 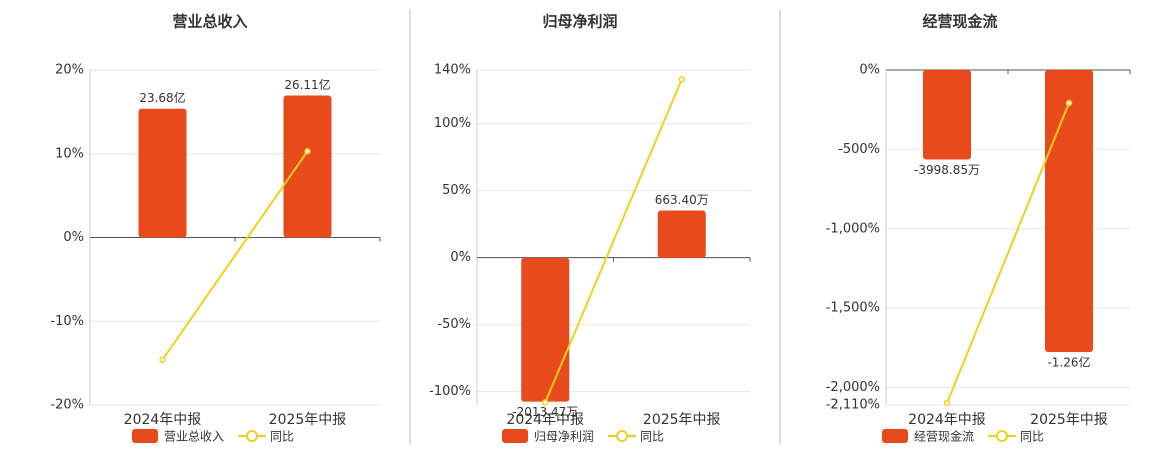 I want to click on y-tick-label: 50%, so click(x=456, y=190).